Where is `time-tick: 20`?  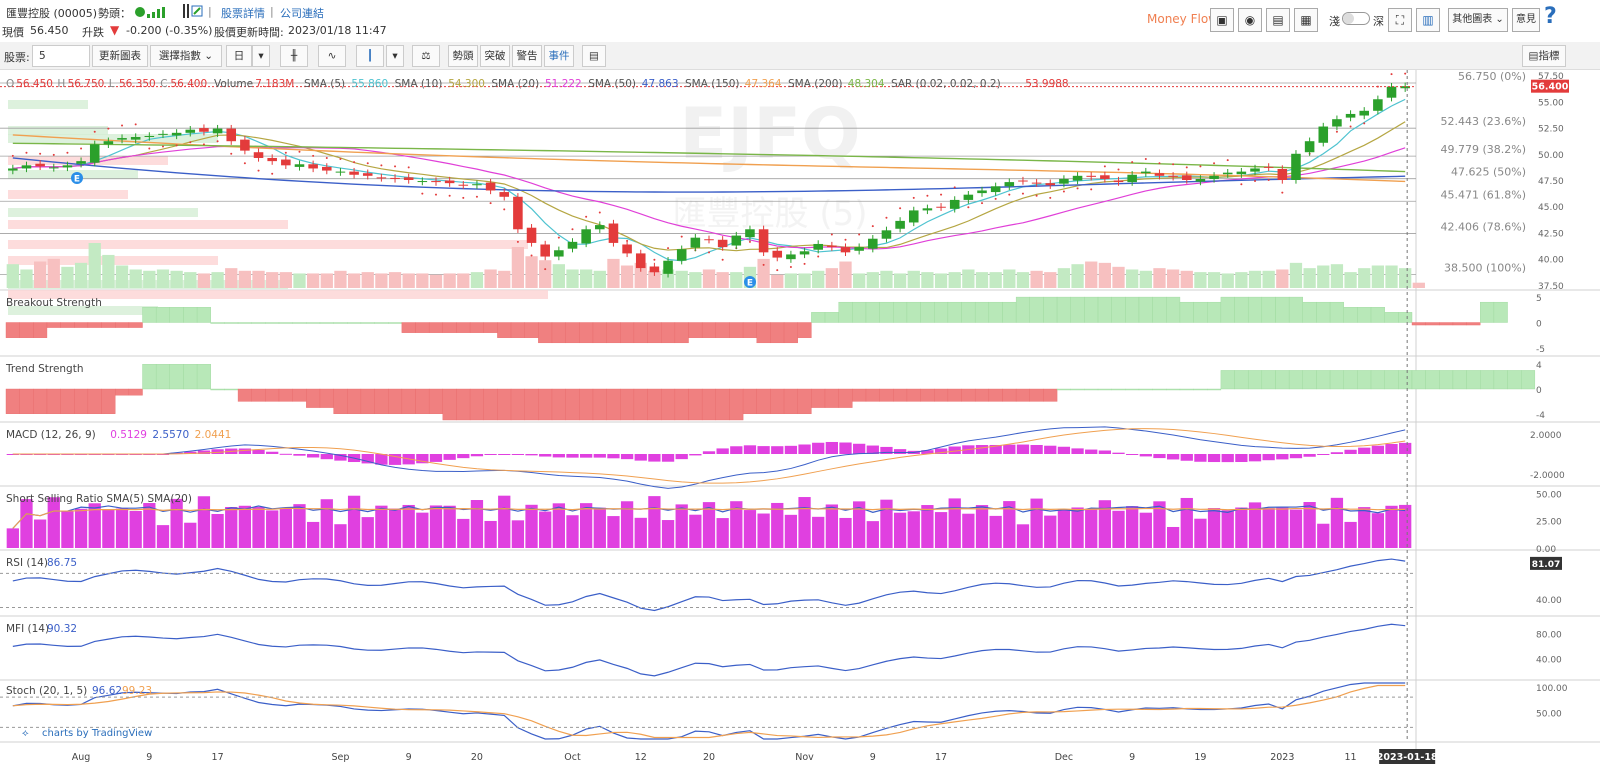
time-tick: 20 is located at coordinates (477, 757).